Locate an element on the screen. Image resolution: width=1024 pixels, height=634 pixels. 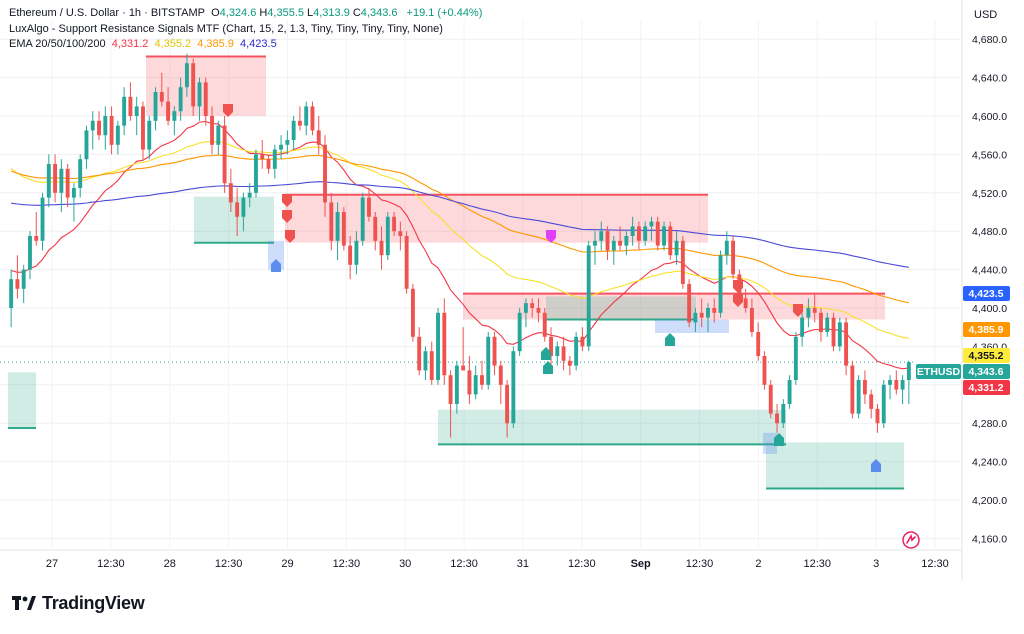
support-zone is located at coordinates (835, 465).